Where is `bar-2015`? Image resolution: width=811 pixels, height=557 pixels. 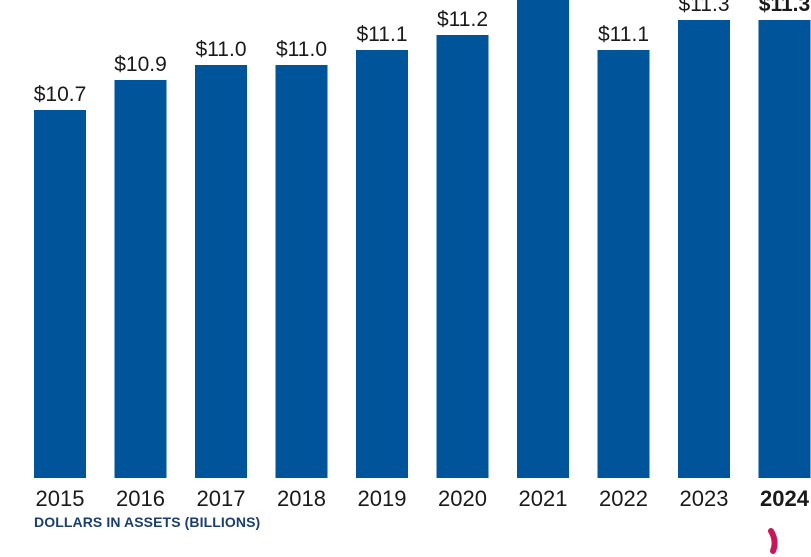 bar-2015 is located at coordinates (60, 294).